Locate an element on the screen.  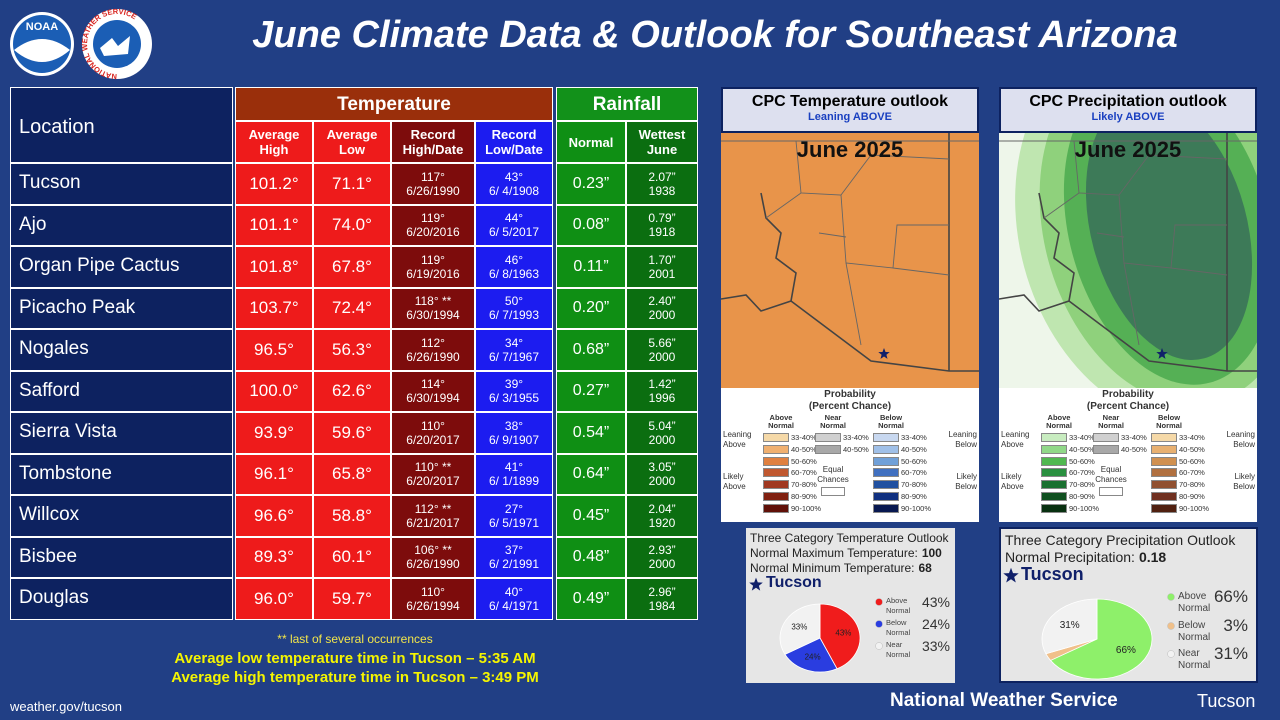
cell-value: 59.7° is located at coordinates (352, 598).